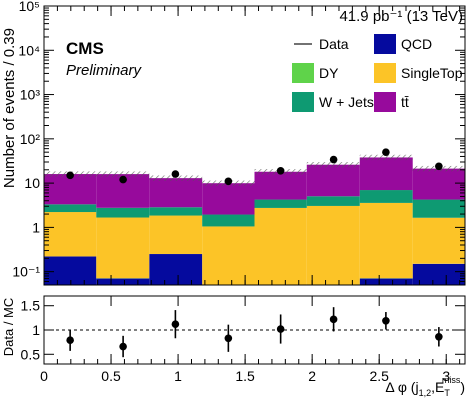 Image resolution: width=474 pixels, height=402 pixels. I want to click on series-tt-, so click(254, 186).